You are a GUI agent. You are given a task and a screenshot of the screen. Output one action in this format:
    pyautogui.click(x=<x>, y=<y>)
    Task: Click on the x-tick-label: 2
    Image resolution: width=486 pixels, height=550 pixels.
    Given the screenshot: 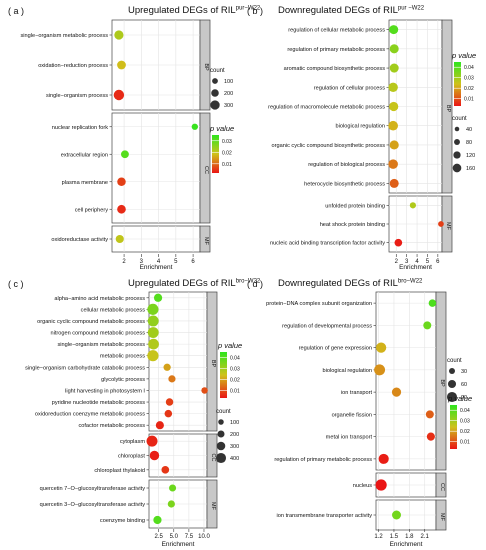 What is the action you would take?
    pyautogui.click(x=124, y=262)
    